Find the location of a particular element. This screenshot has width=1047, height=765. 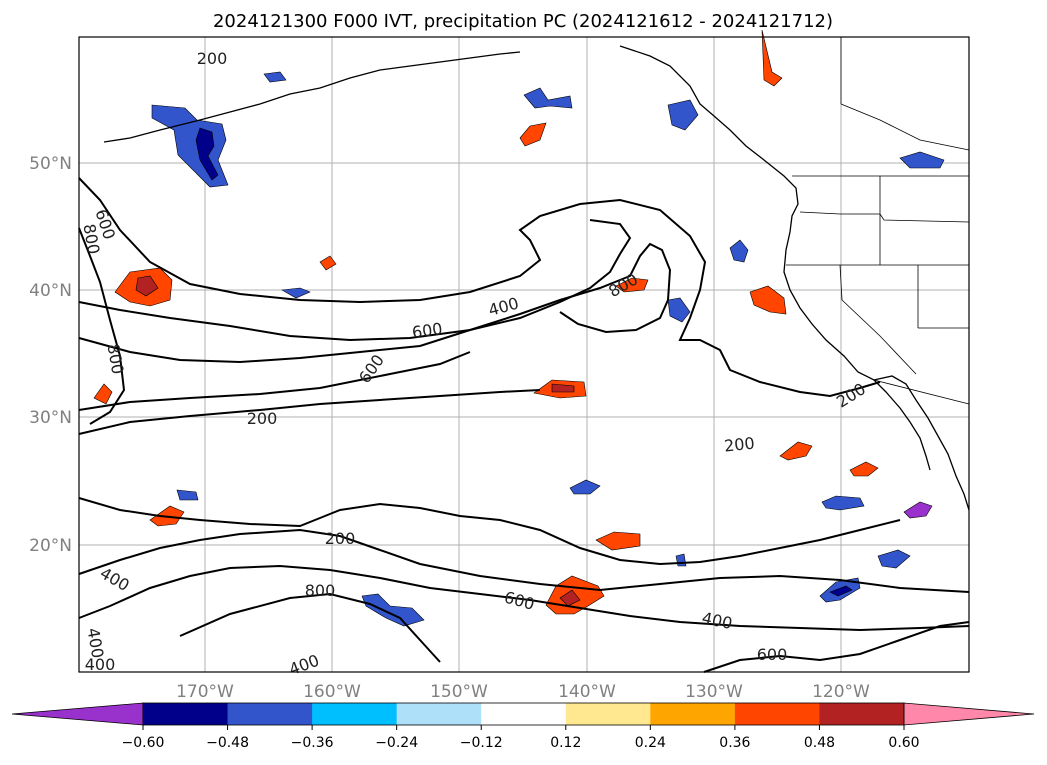

lon-label: 120°W is located at coordinates (841, 692).